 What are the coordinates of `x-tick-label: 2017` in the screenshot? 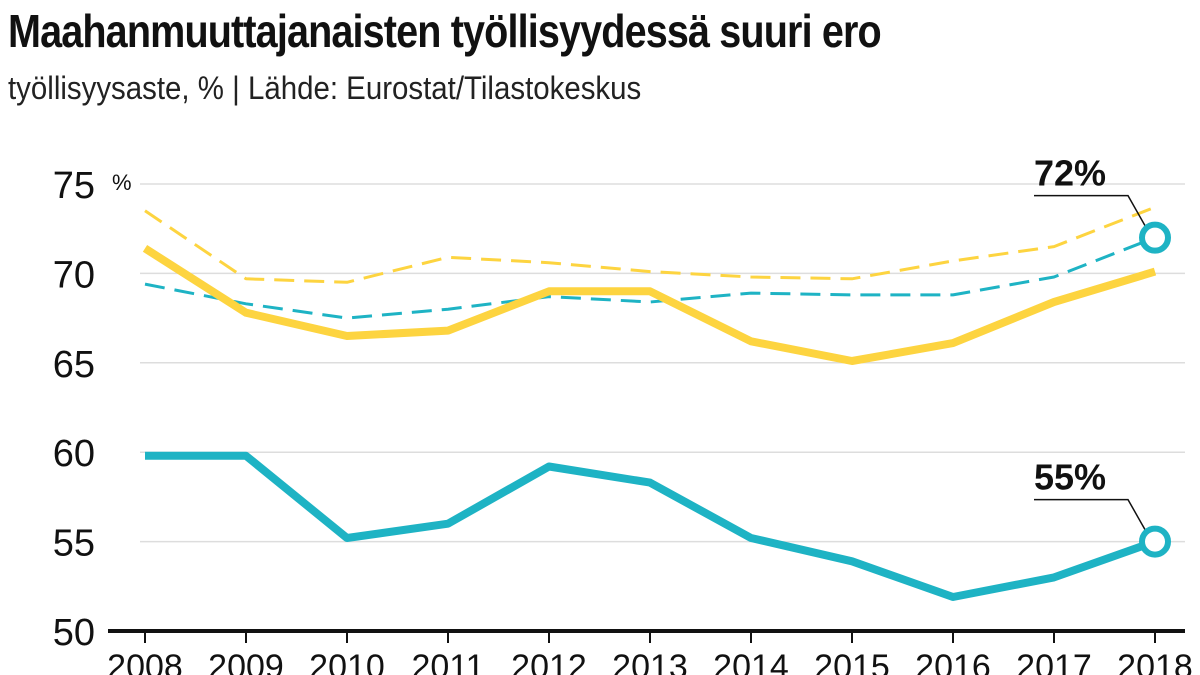 It's located at (1054, 661).